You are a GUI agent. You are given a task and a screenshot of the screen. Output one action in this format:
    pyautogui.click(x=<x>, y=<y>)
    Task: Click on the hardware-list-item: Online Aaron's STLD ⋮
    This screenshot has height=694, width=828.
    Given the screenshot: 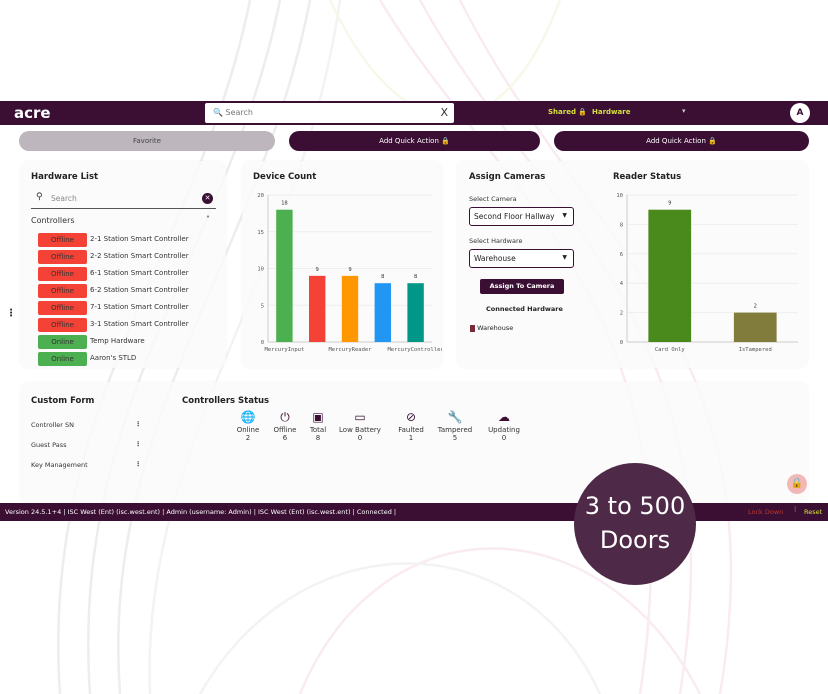 What is the action you would take?
    pyautogui.click(x=132, y=359)
    